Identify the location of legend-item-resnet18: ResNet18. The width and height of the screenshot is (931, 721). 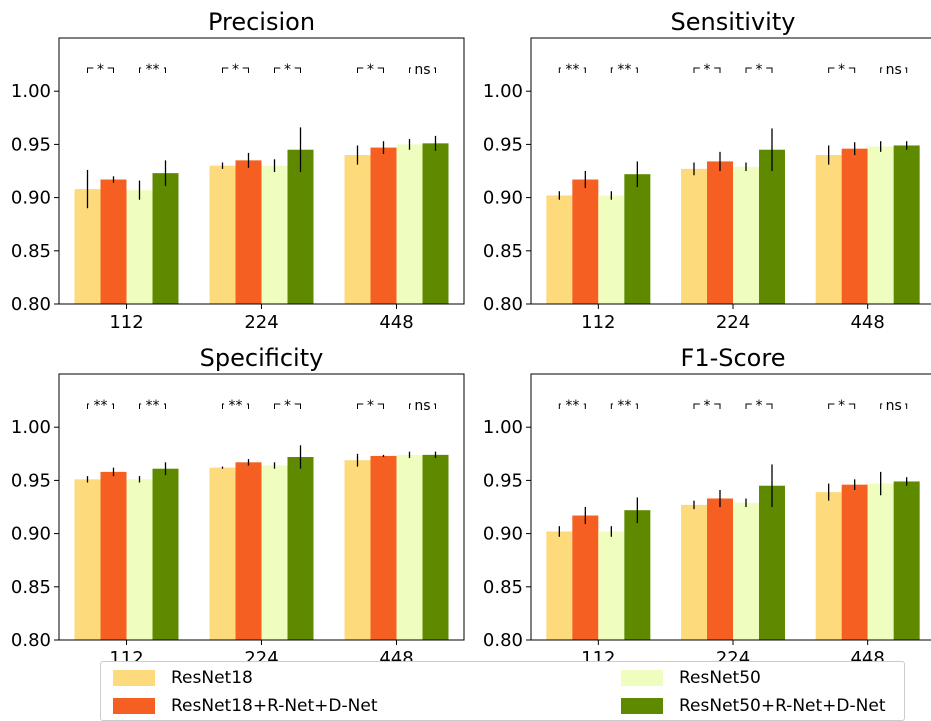
(183, 678).